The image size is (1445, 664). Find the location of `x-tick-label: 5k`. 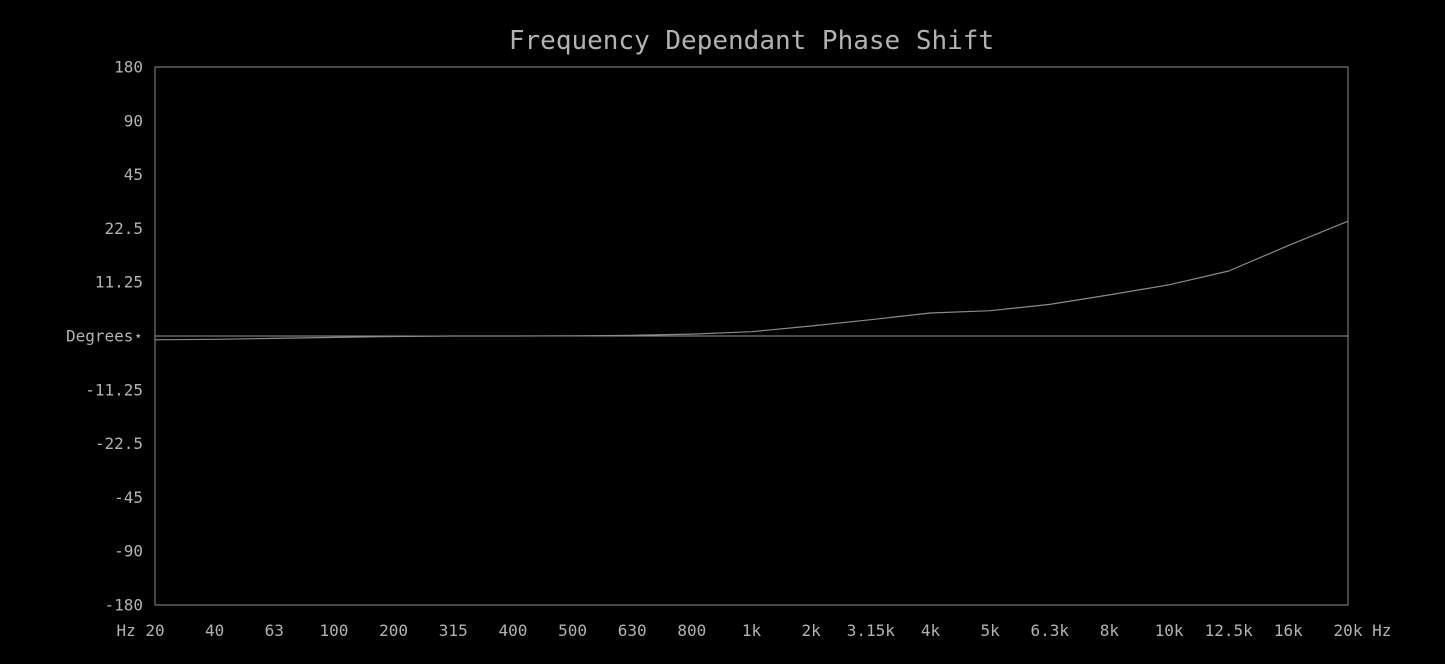

x-tick-label: 5k is located at coordinates (990, 630).